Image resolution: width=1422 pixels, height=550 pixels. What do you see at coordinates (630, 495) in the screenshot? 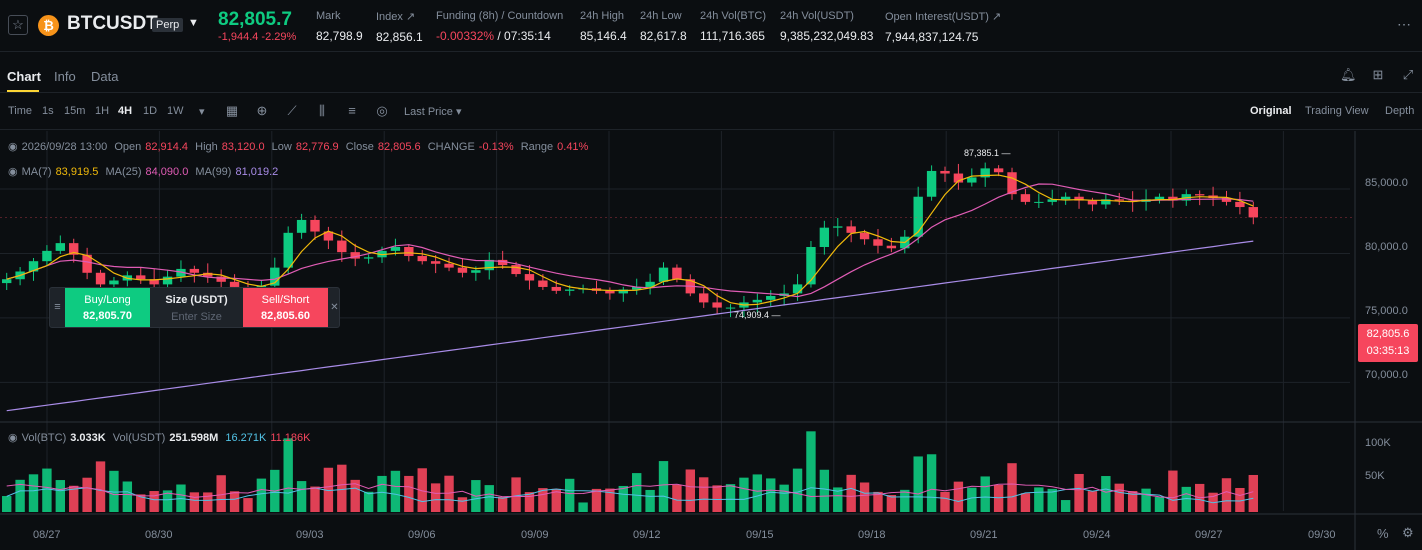
I see `vol-ma-line` at bounding box center [630, 495].